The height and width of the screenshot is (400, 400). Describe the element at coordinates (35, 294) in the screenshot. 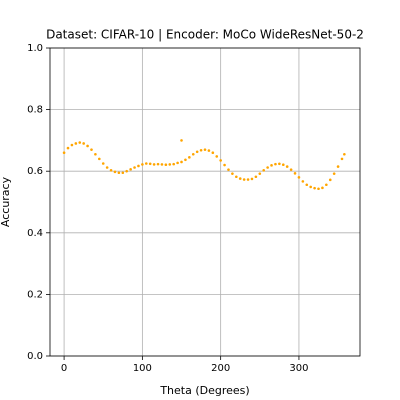

I see `y-tick-label: 0.2` at that location.